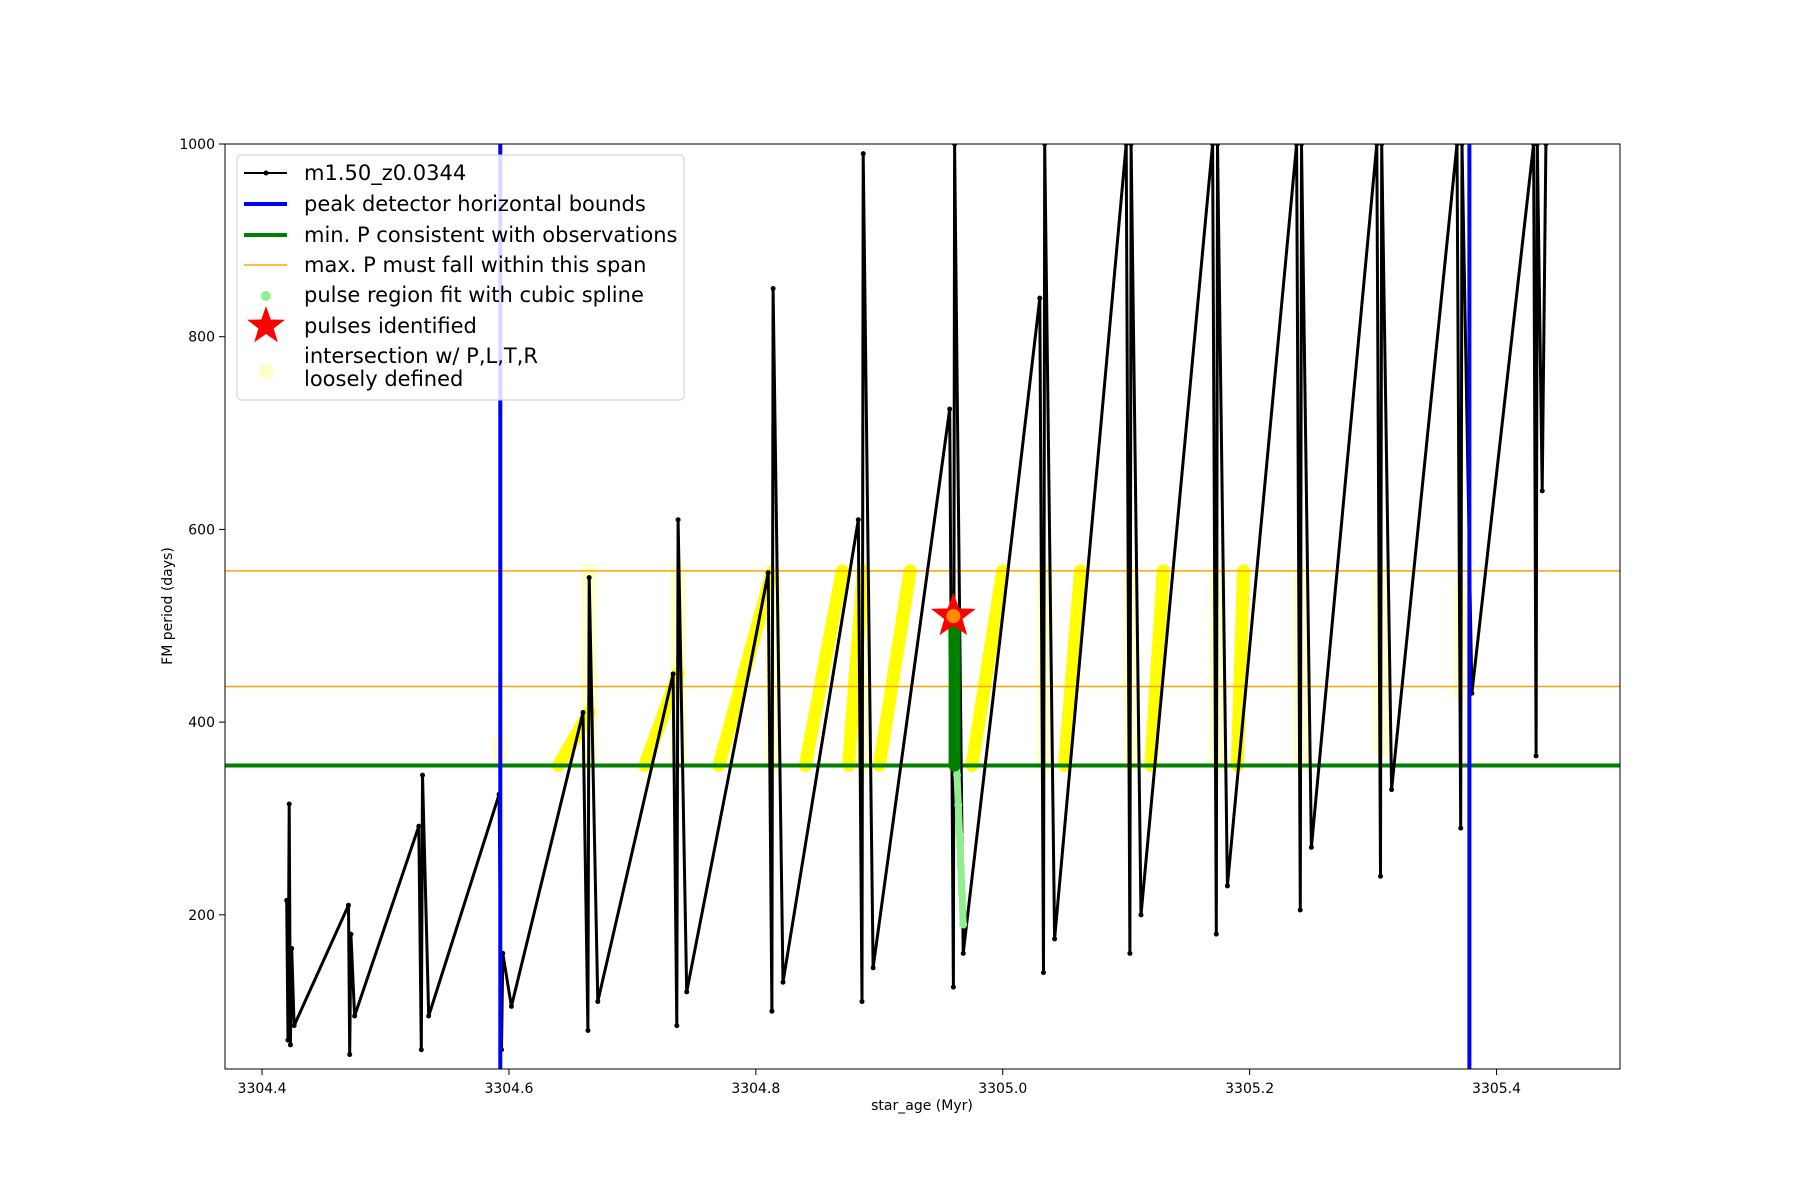 This screenshot has height=1200, width=1800. What do you see at coordinates (262, 1089) in the screenshot?
I see `x-tick-label: 3304.4` at bounding box center [262, 1089].